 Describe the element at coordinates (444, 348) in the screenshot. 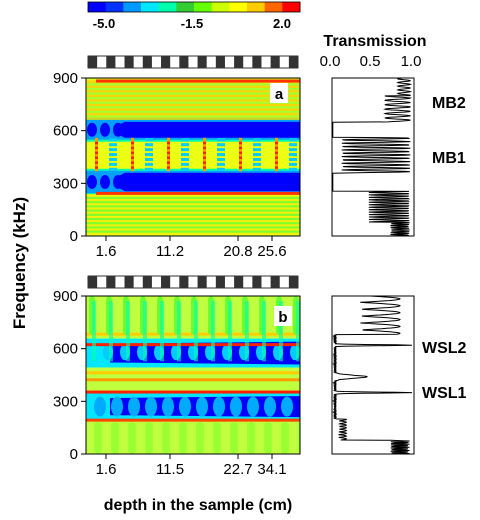

I see `band-label-wsl2: WSL2` at that location.